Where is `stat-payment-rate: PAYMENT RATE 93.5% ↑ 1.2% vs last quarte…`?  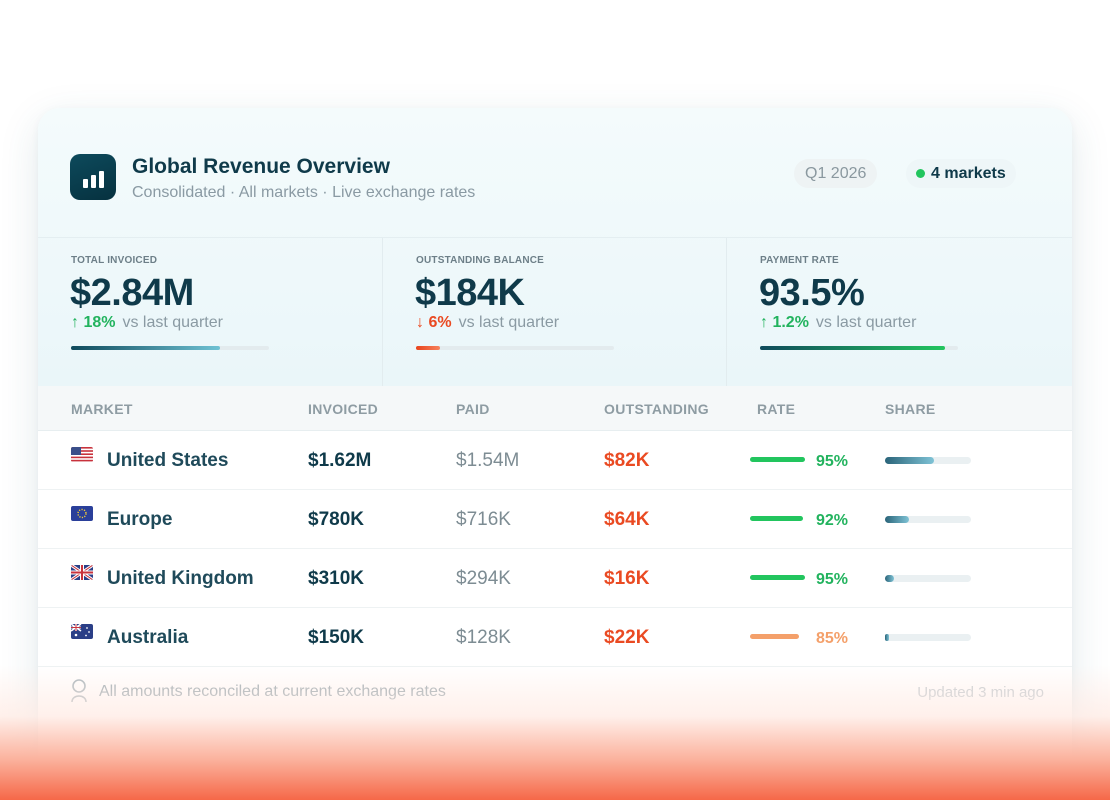 stat-payment-rate: PAYMENT RATE 93.5% ↑ 1.2% vs last quarte… is located at coordinates (899, 312).